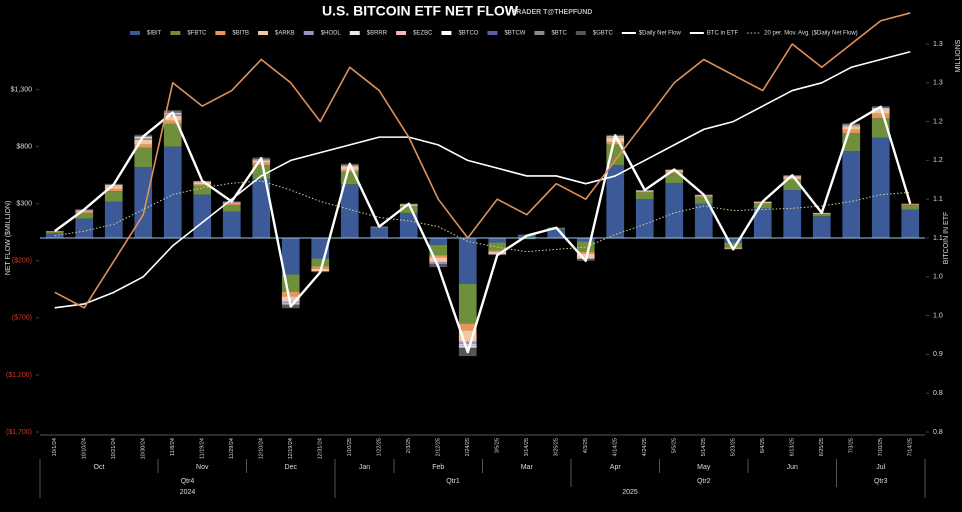 The width and height of the screenshot is (962, 512). Describe the element at coordinates (232, 448) in the screenshot. I see `x-tick-label: 11/29/24` at that location.